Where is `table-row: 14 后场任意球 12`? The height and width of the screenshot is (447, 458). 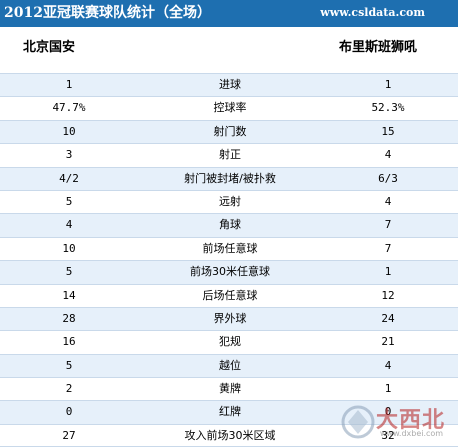 table-row: 14 后场任意球 12 is located at coordinates (229, 295).